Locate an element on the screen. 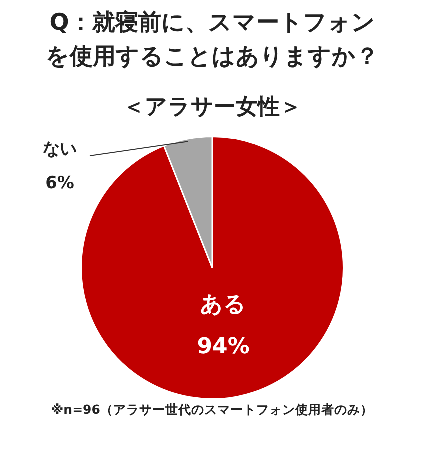 This screenshot has height=450, width=425. data-label: 6% is located at coordinates (60, 183).